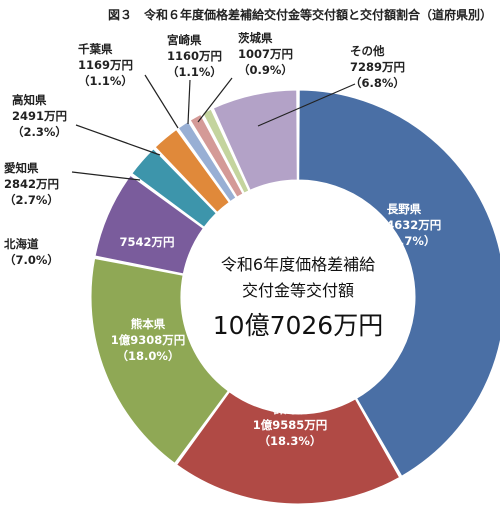  Describe the element at coordinates (21, 168) in the screenshot. I see `slice-4-label-name: 愛知県` at that location.